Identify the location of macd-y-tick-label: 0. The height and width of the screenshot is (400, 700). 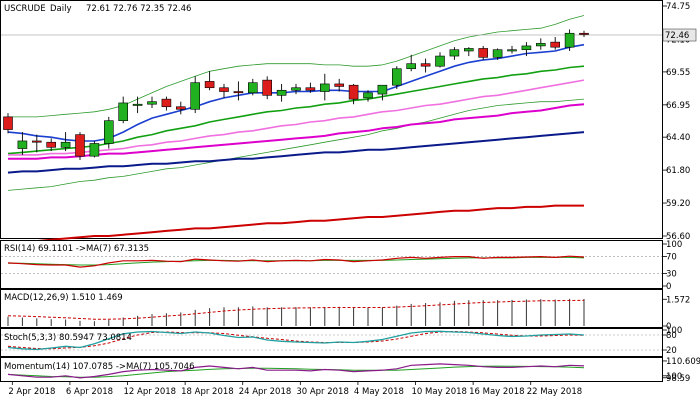
(668, 327).